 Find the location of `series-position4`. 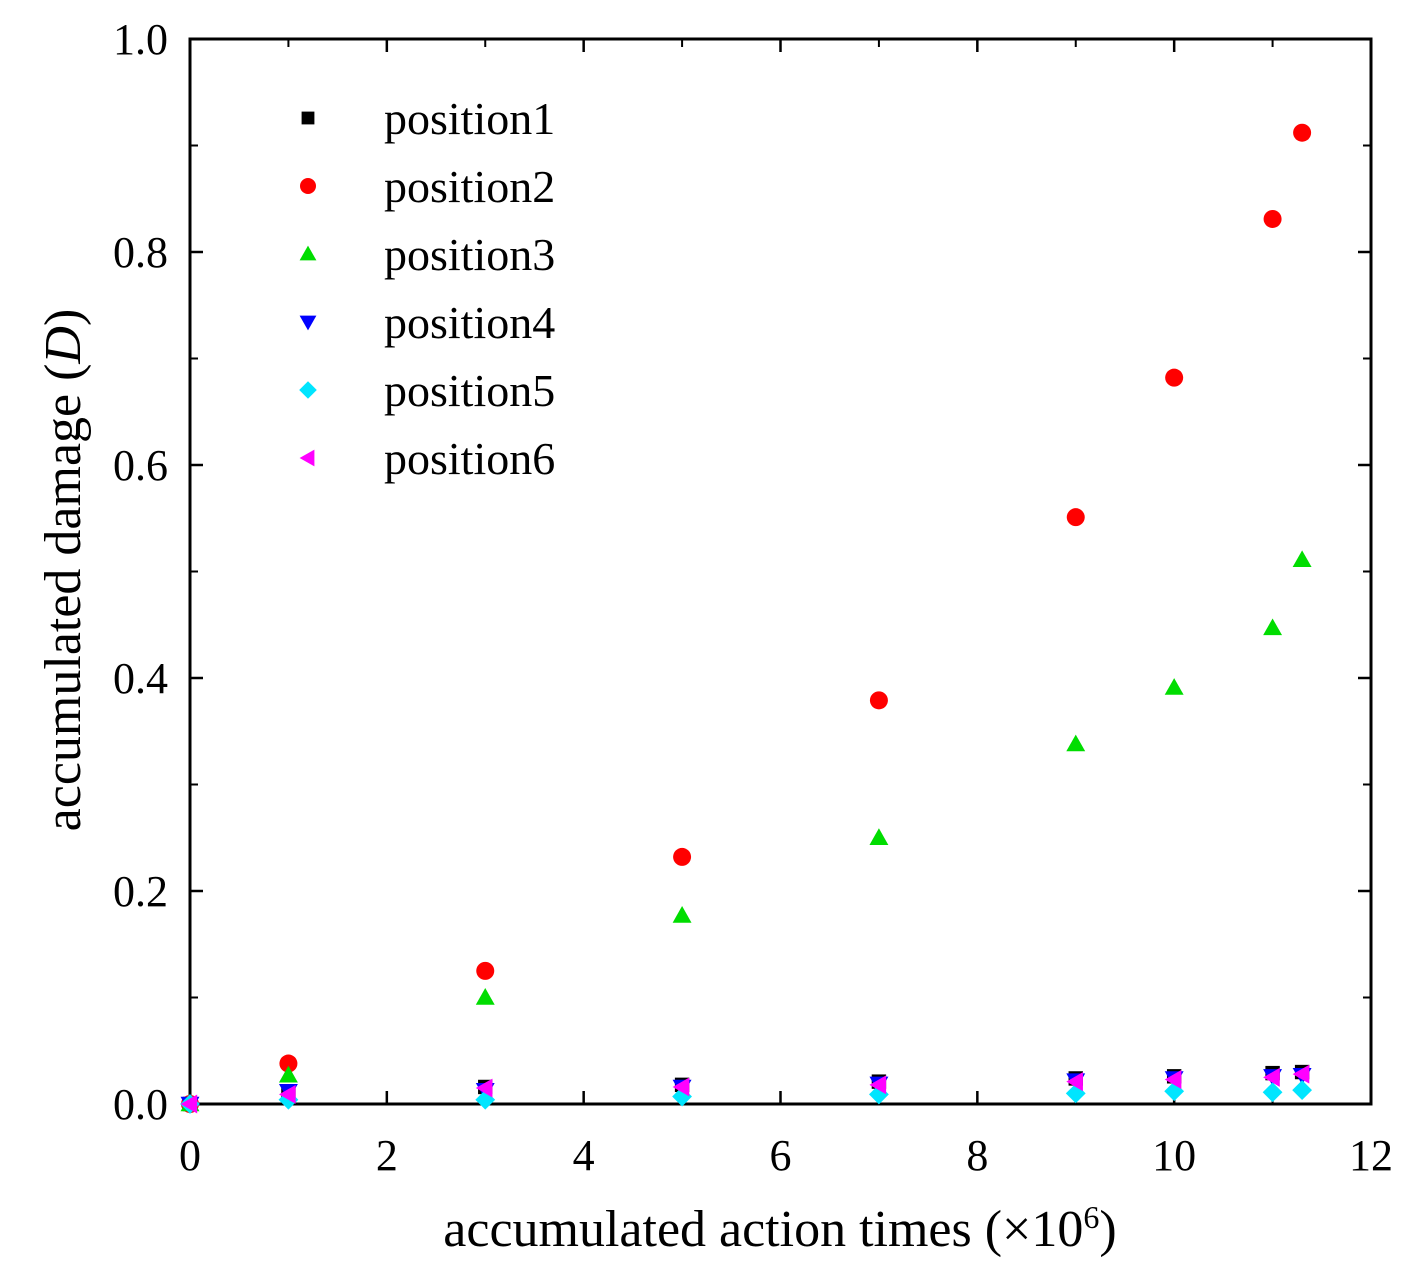

series-position4 is located at coordinates (746, 1091).